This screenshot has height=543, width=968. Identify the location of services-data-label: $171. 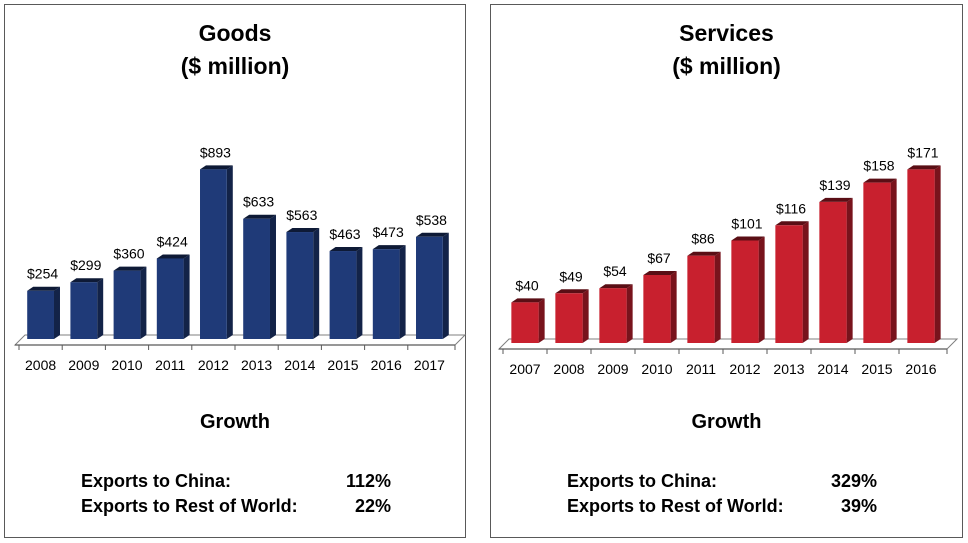
(922, 152).